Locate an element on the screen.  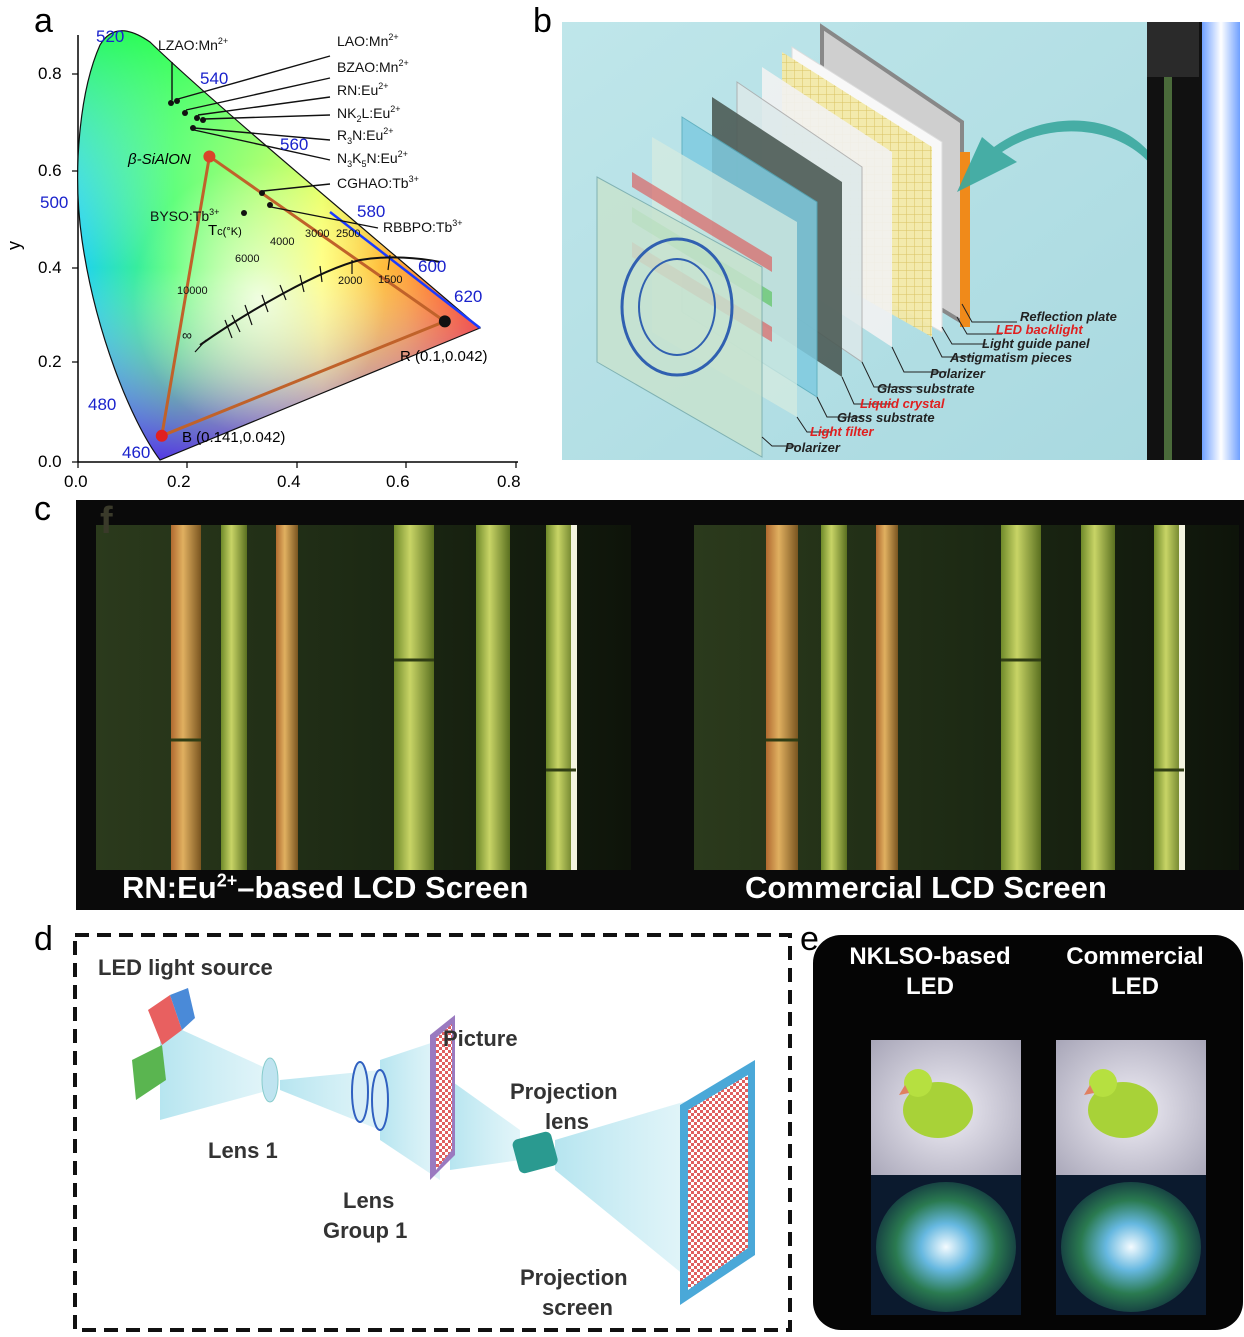
led-strip-lit is located at coordinates (1221, 241).